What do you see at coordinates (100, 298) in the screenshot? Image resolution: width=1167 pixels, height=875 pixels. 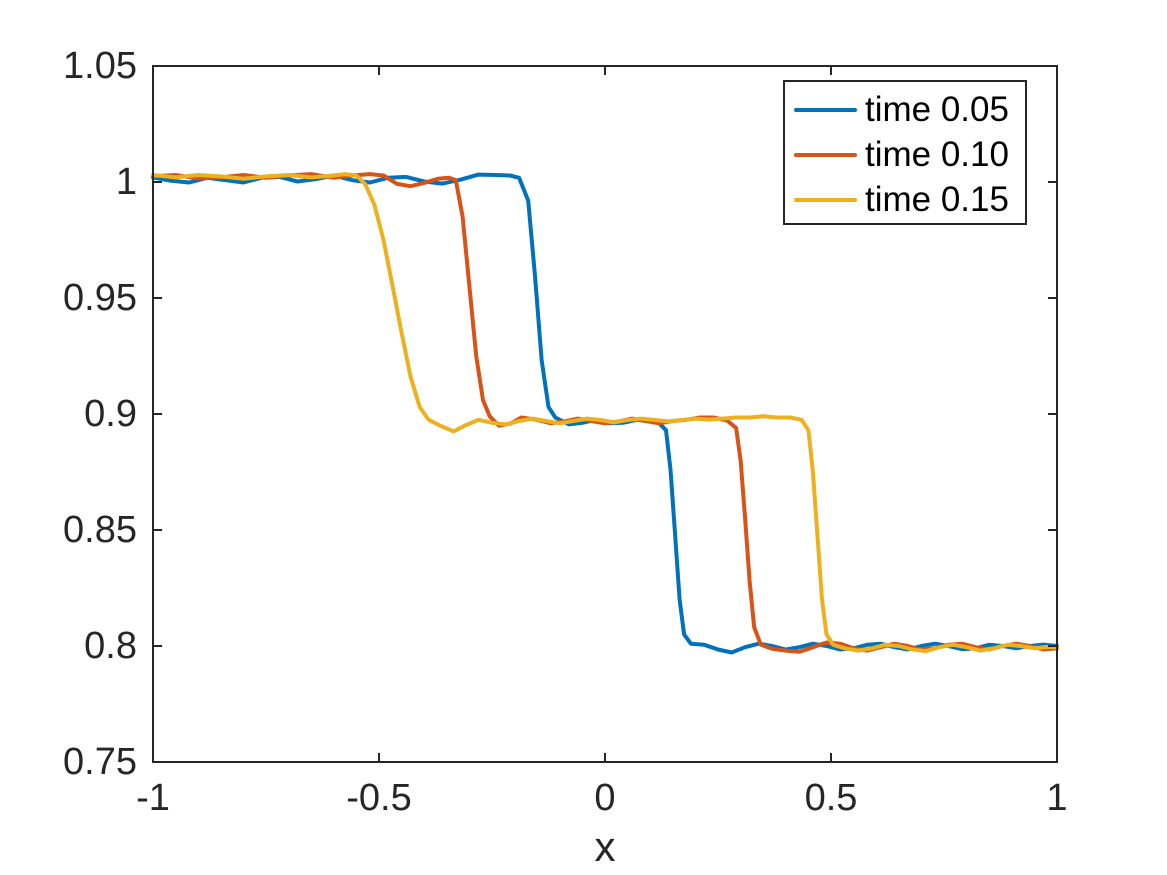 I see `y-tick-label: 0.95` at bounding box center [100, 298].